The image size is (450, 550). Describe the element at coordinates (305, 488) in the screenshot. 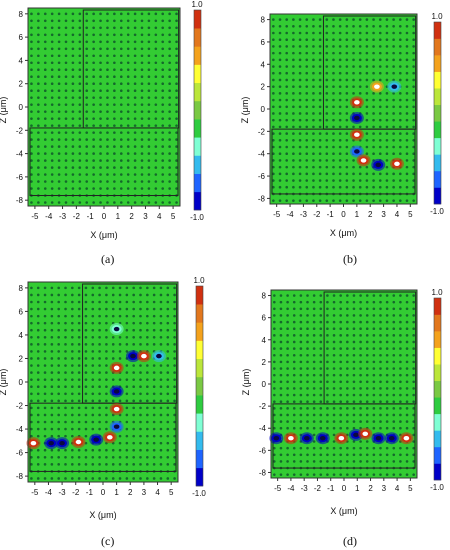

I see `x-tick-label: -3` at that location.